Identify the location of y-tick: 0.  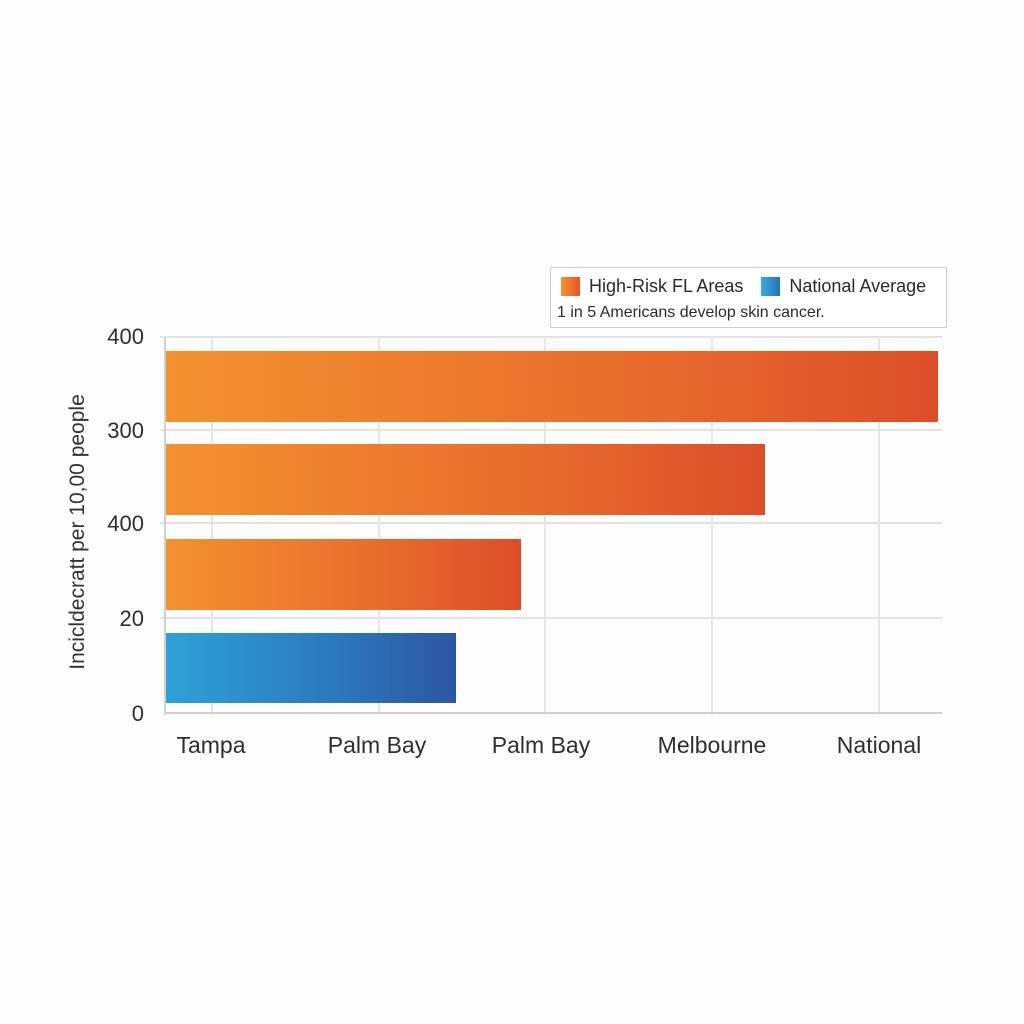
(137, 713).